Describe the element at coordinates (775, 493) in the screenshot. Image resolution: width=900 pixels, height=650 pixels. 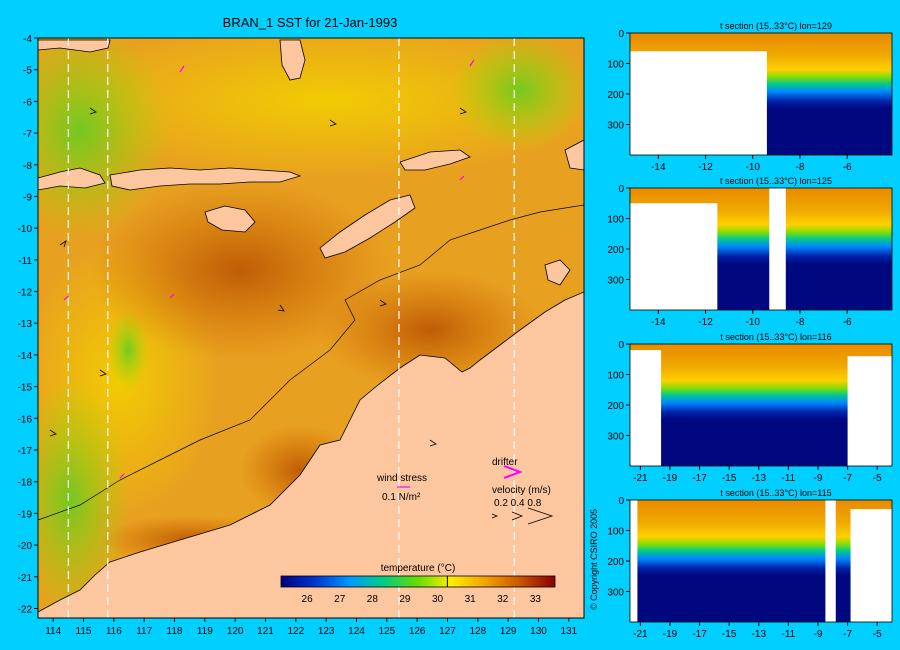
I see `section-title: t section (15..33°C) lon=115` at that location.